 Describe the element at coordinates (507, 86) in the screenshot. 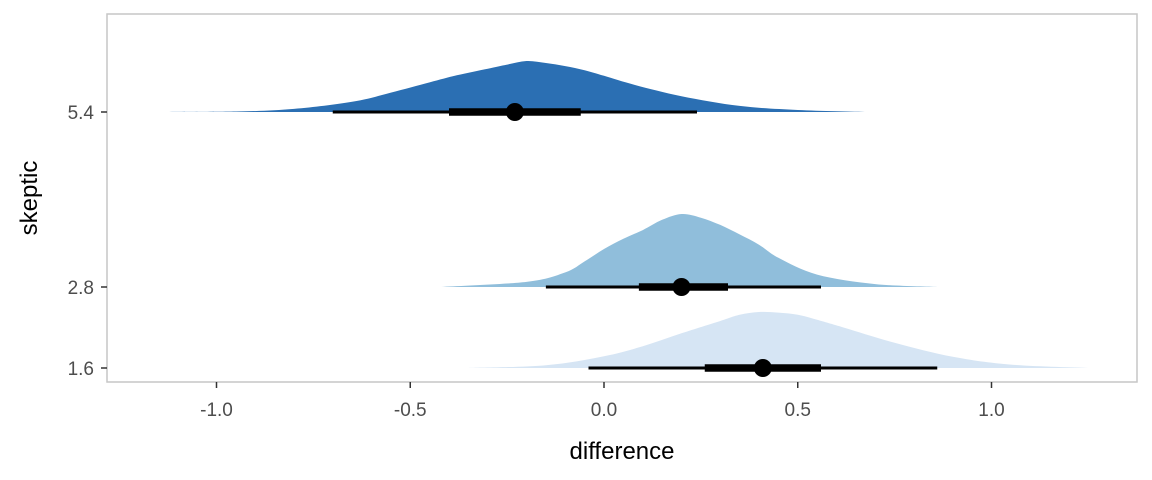

I see `density-5.4` at that location.